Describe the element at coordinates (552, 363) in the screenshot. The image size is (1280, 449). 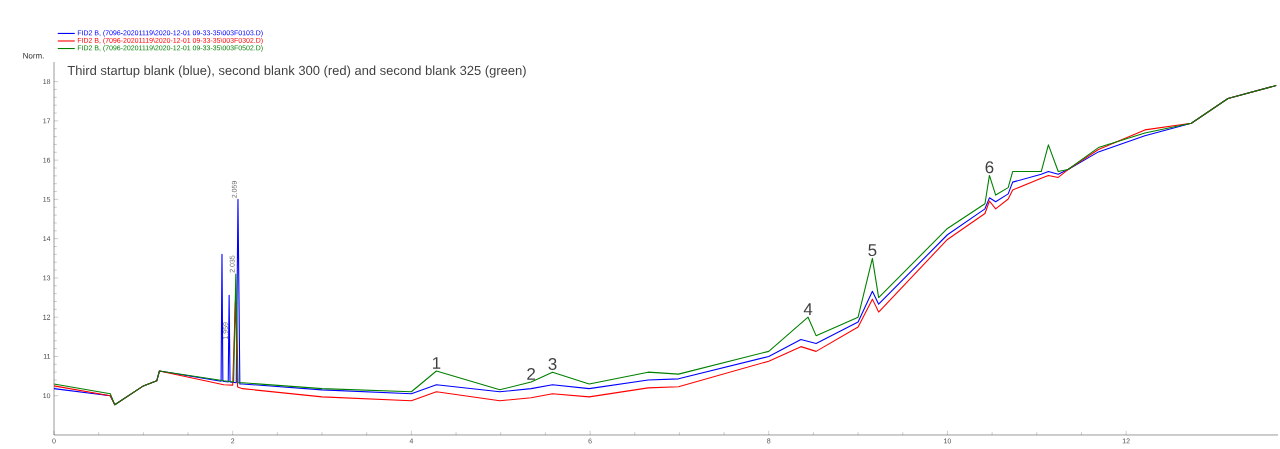
I see `annotation: 3` at that location.